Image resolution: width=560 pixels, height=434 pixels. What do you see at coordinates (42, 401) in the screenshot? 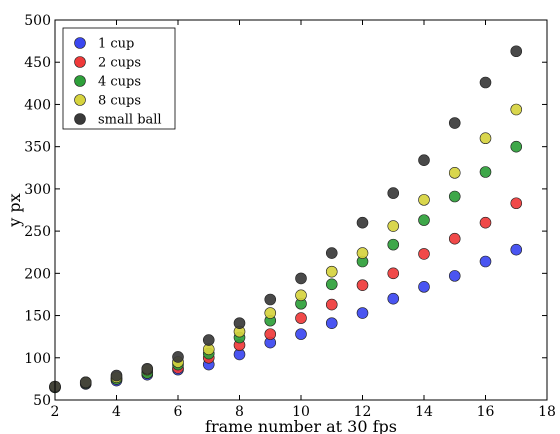
I see `y-tick-label: 50` at bounding box center [42, 401].